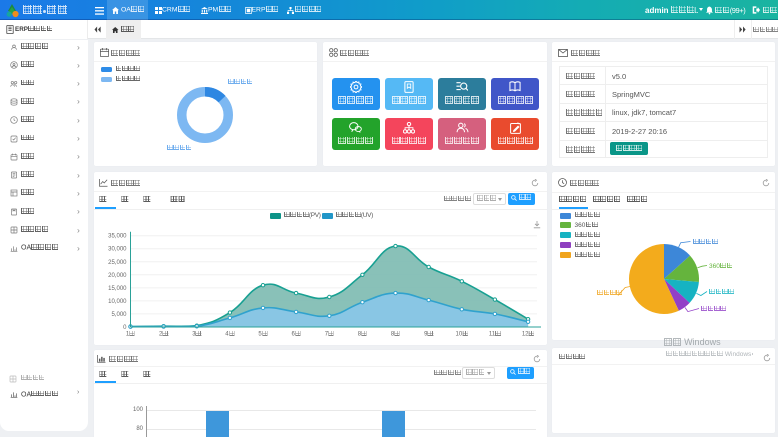 The height and width of the screenshot is (437, 778). What do you see at coordinates (117, 237) in the screenshot?
I see `svg-text: 35,000` at bounding box center [117, 237].